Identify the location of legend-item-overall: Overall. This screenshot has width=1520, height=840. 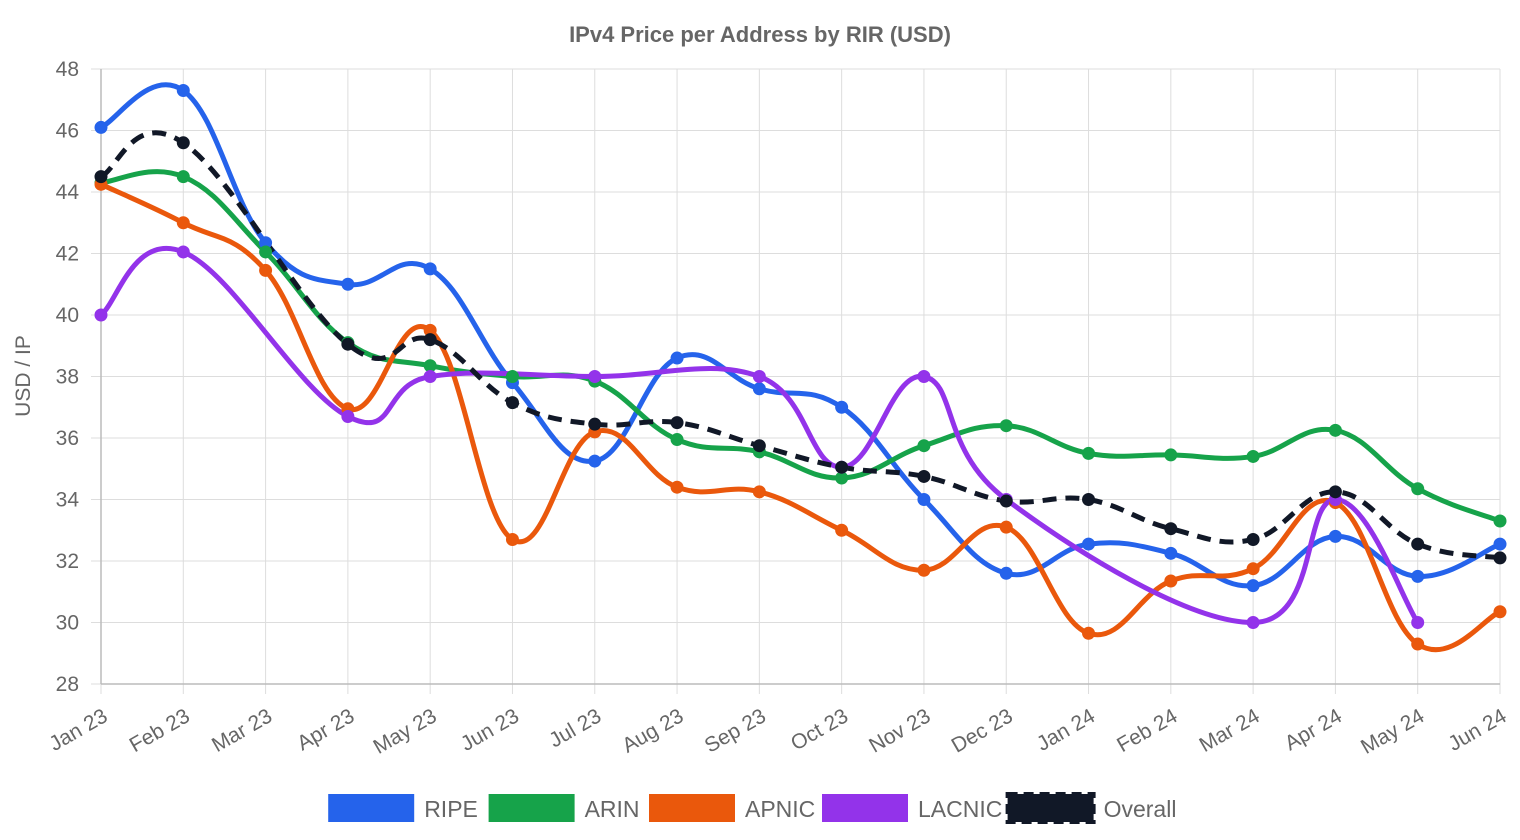
(1091, 808).